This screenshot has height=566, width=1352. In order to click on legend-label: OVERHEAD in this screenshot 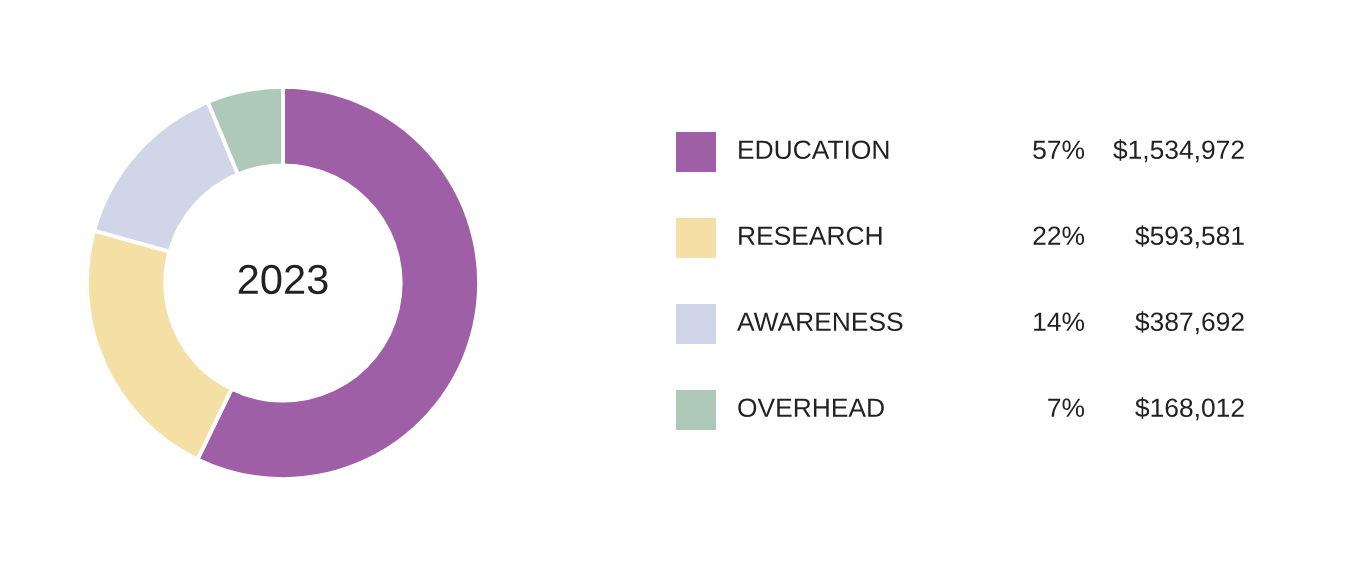, I will do `click(811, 408)`.